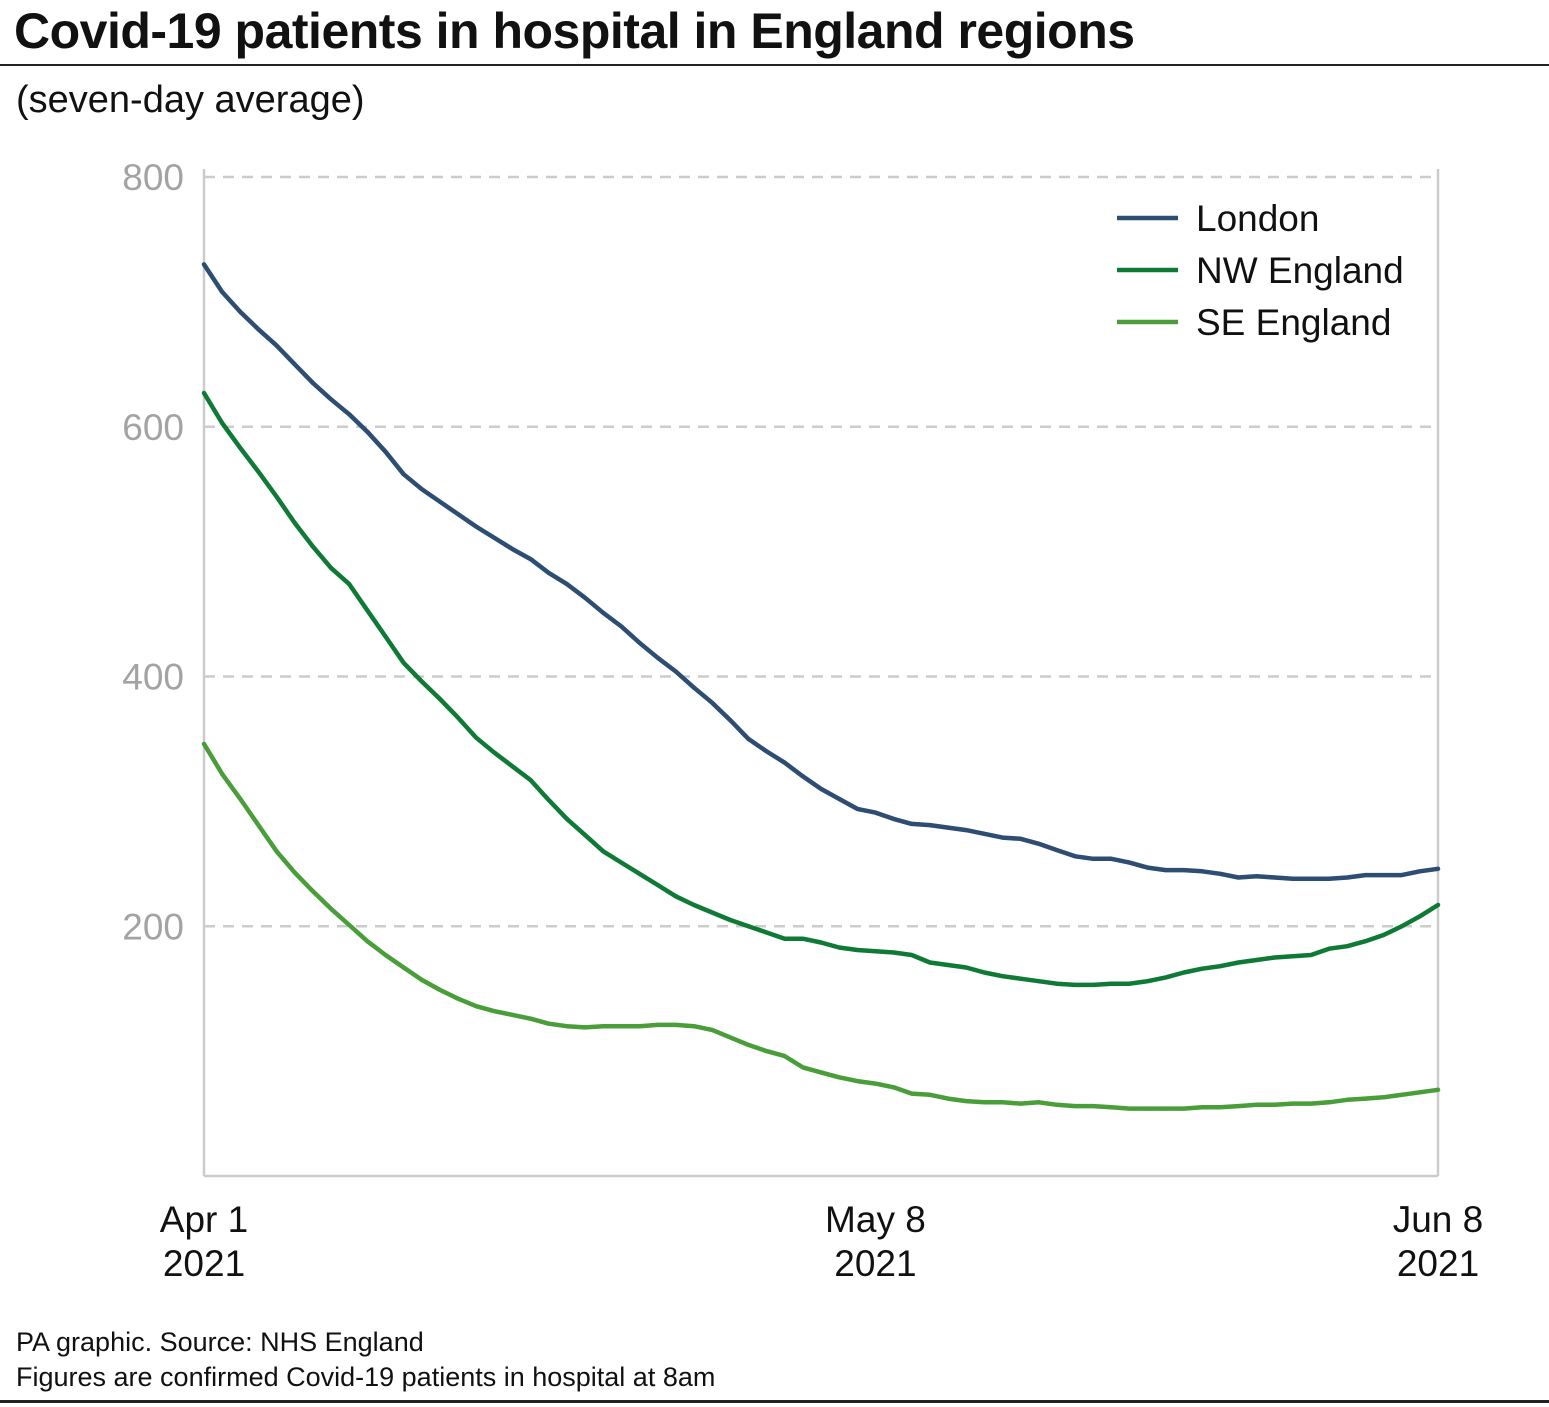  I want to click on x-tick-label-year: 2021, so click(204, 1263).